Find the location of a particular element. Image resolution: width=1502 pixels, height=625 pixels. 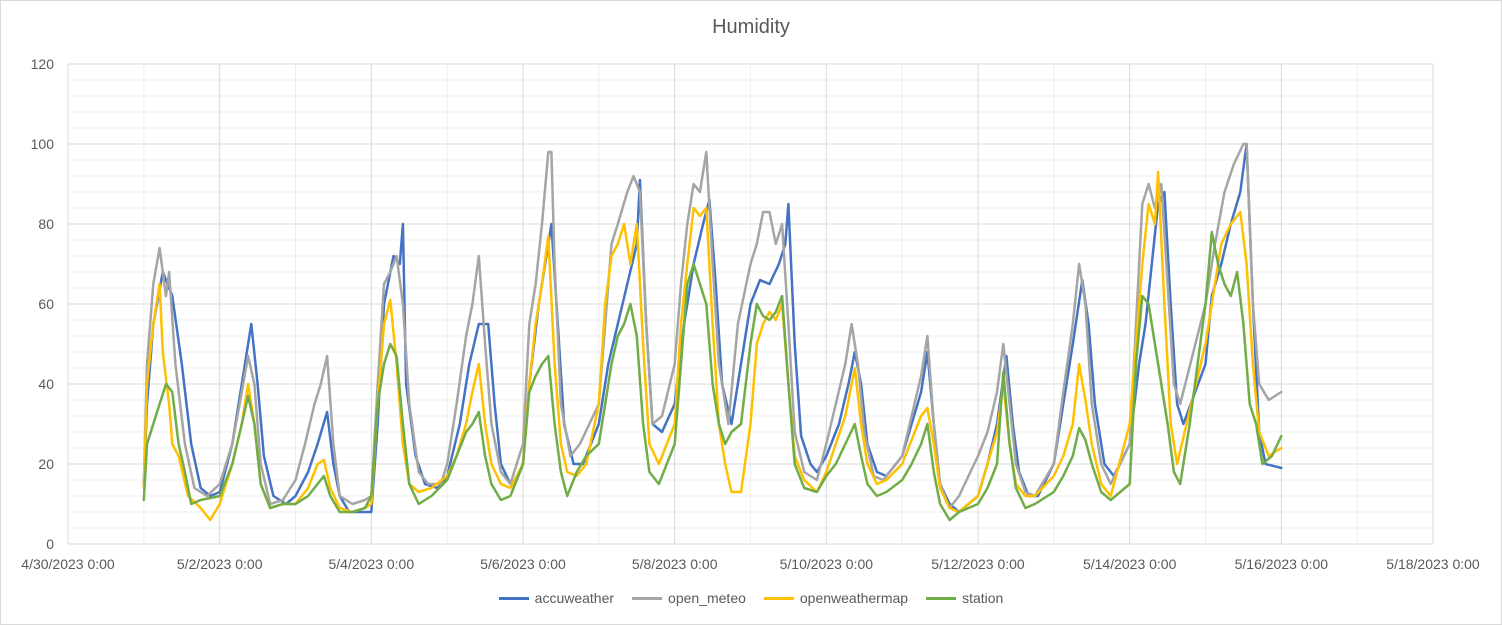

legend-item-accuweather: accuweather is located at coordinates (556, 598).